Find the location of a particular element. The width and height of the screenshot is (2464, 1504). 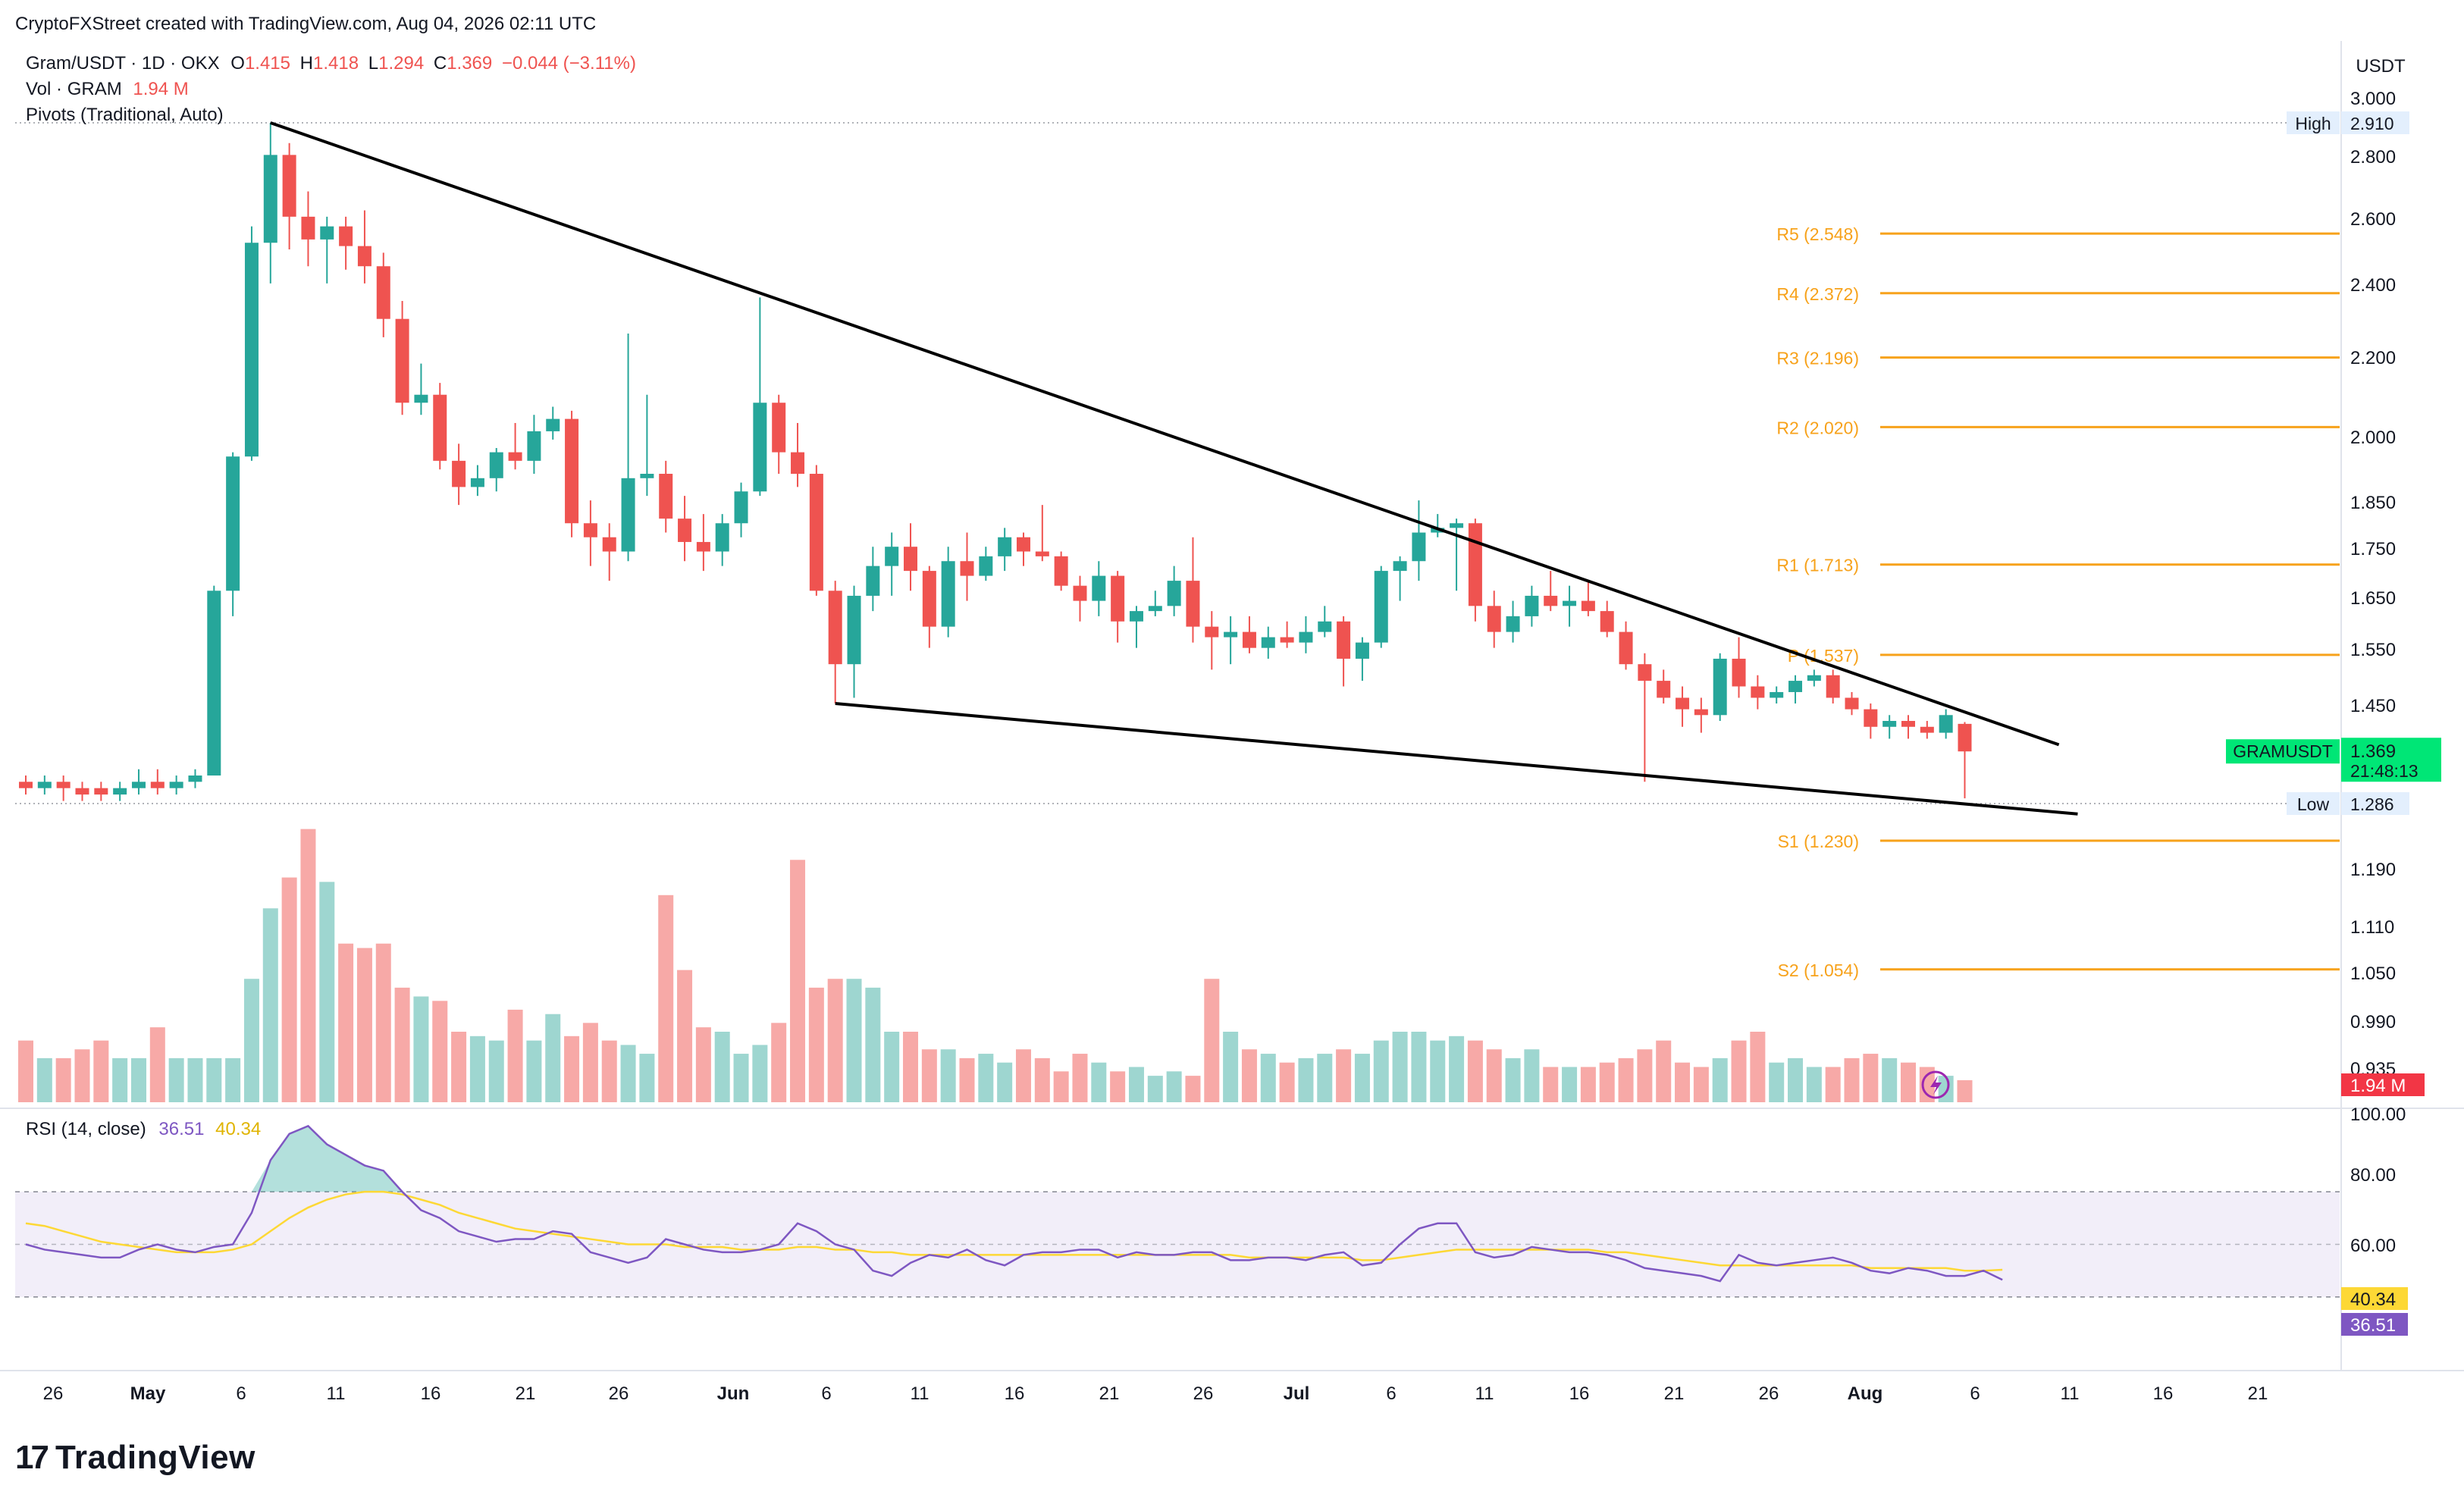

time-tick: Aug is located at coordinates (1866, 1393).